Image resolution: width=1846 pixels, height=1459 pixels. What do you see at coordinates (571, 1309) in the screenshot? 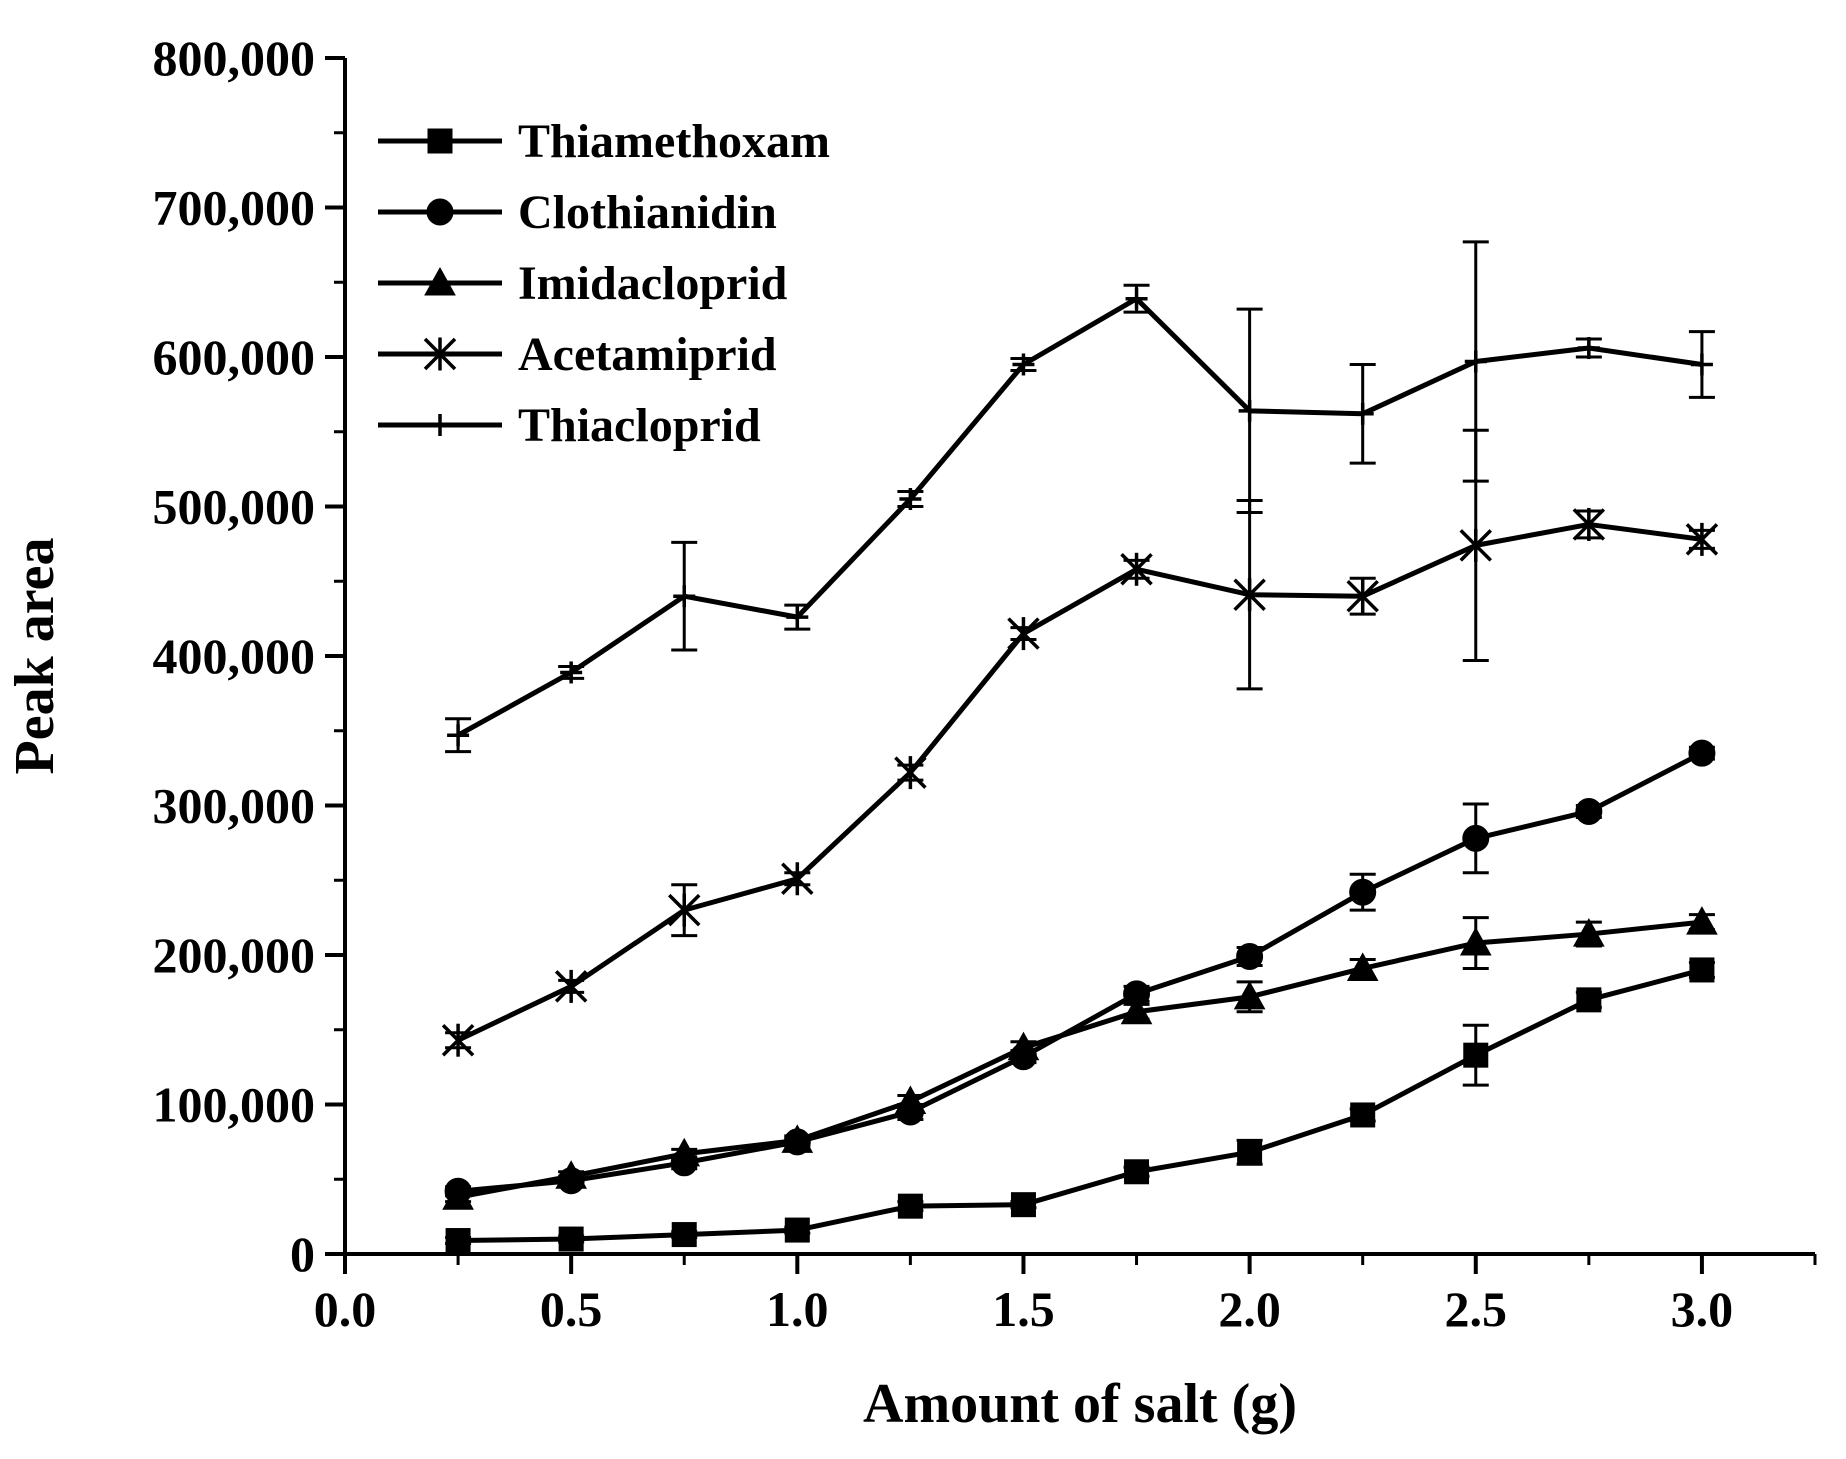
I see `x-tick-label: 0.5` at bounding box center [571, 1309].